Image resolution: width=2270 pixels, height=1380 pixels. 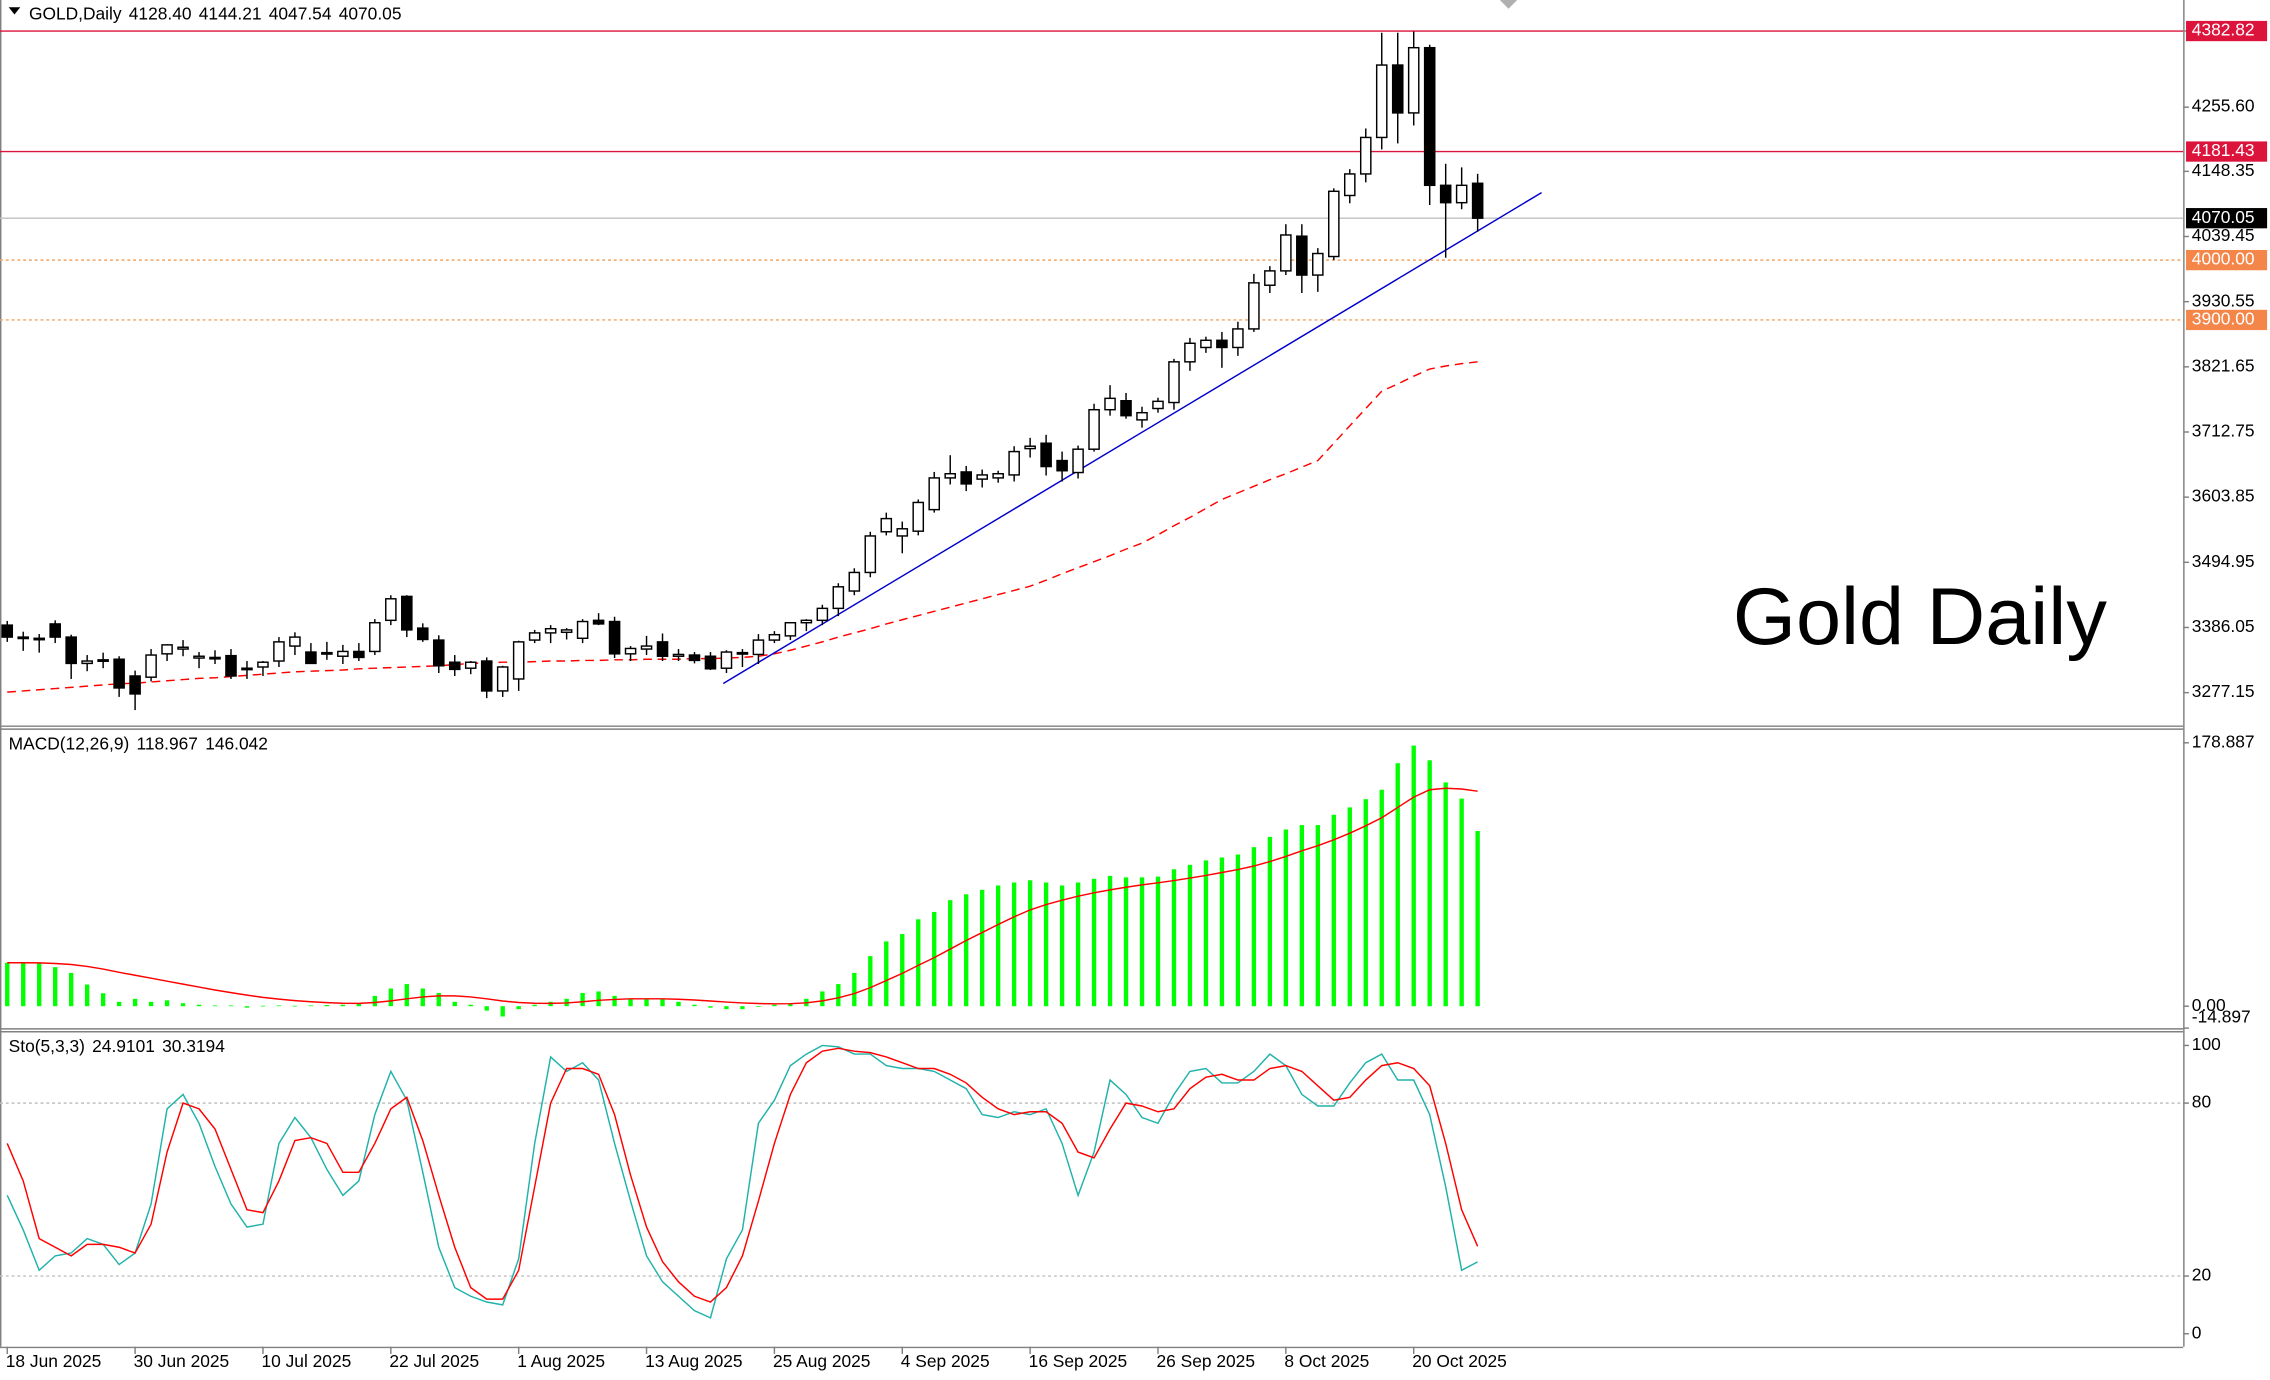 What do you see at coordinates (2223, 741) in the screenshot?
I see `y-tick-label: 178.887` at bounding box center [2223, 741].